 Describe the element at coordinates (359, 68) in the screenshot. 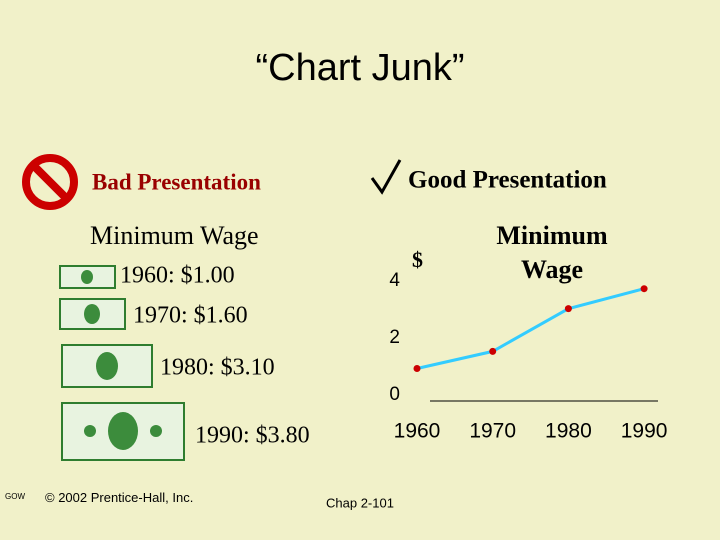

I see `slide-title: “Chart Junk”` at that location.